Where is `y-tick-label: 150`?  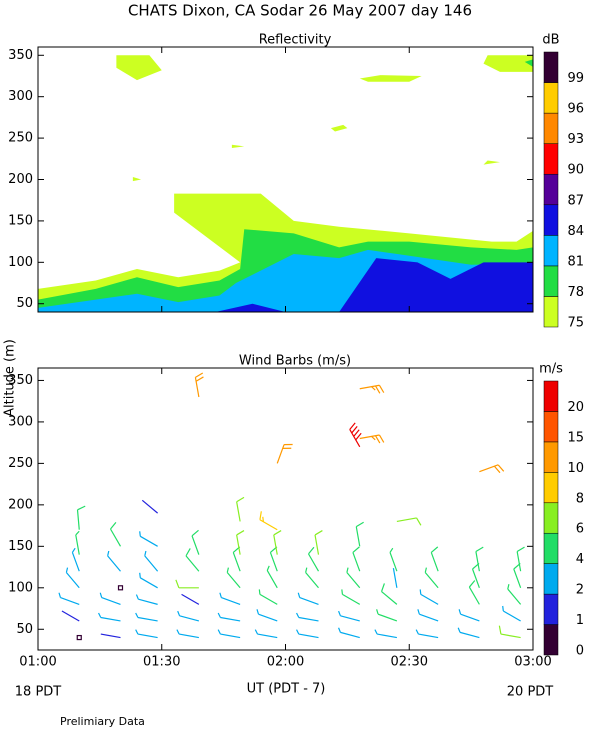
y-tick-label: 150 is located at coordinates (20, 220).